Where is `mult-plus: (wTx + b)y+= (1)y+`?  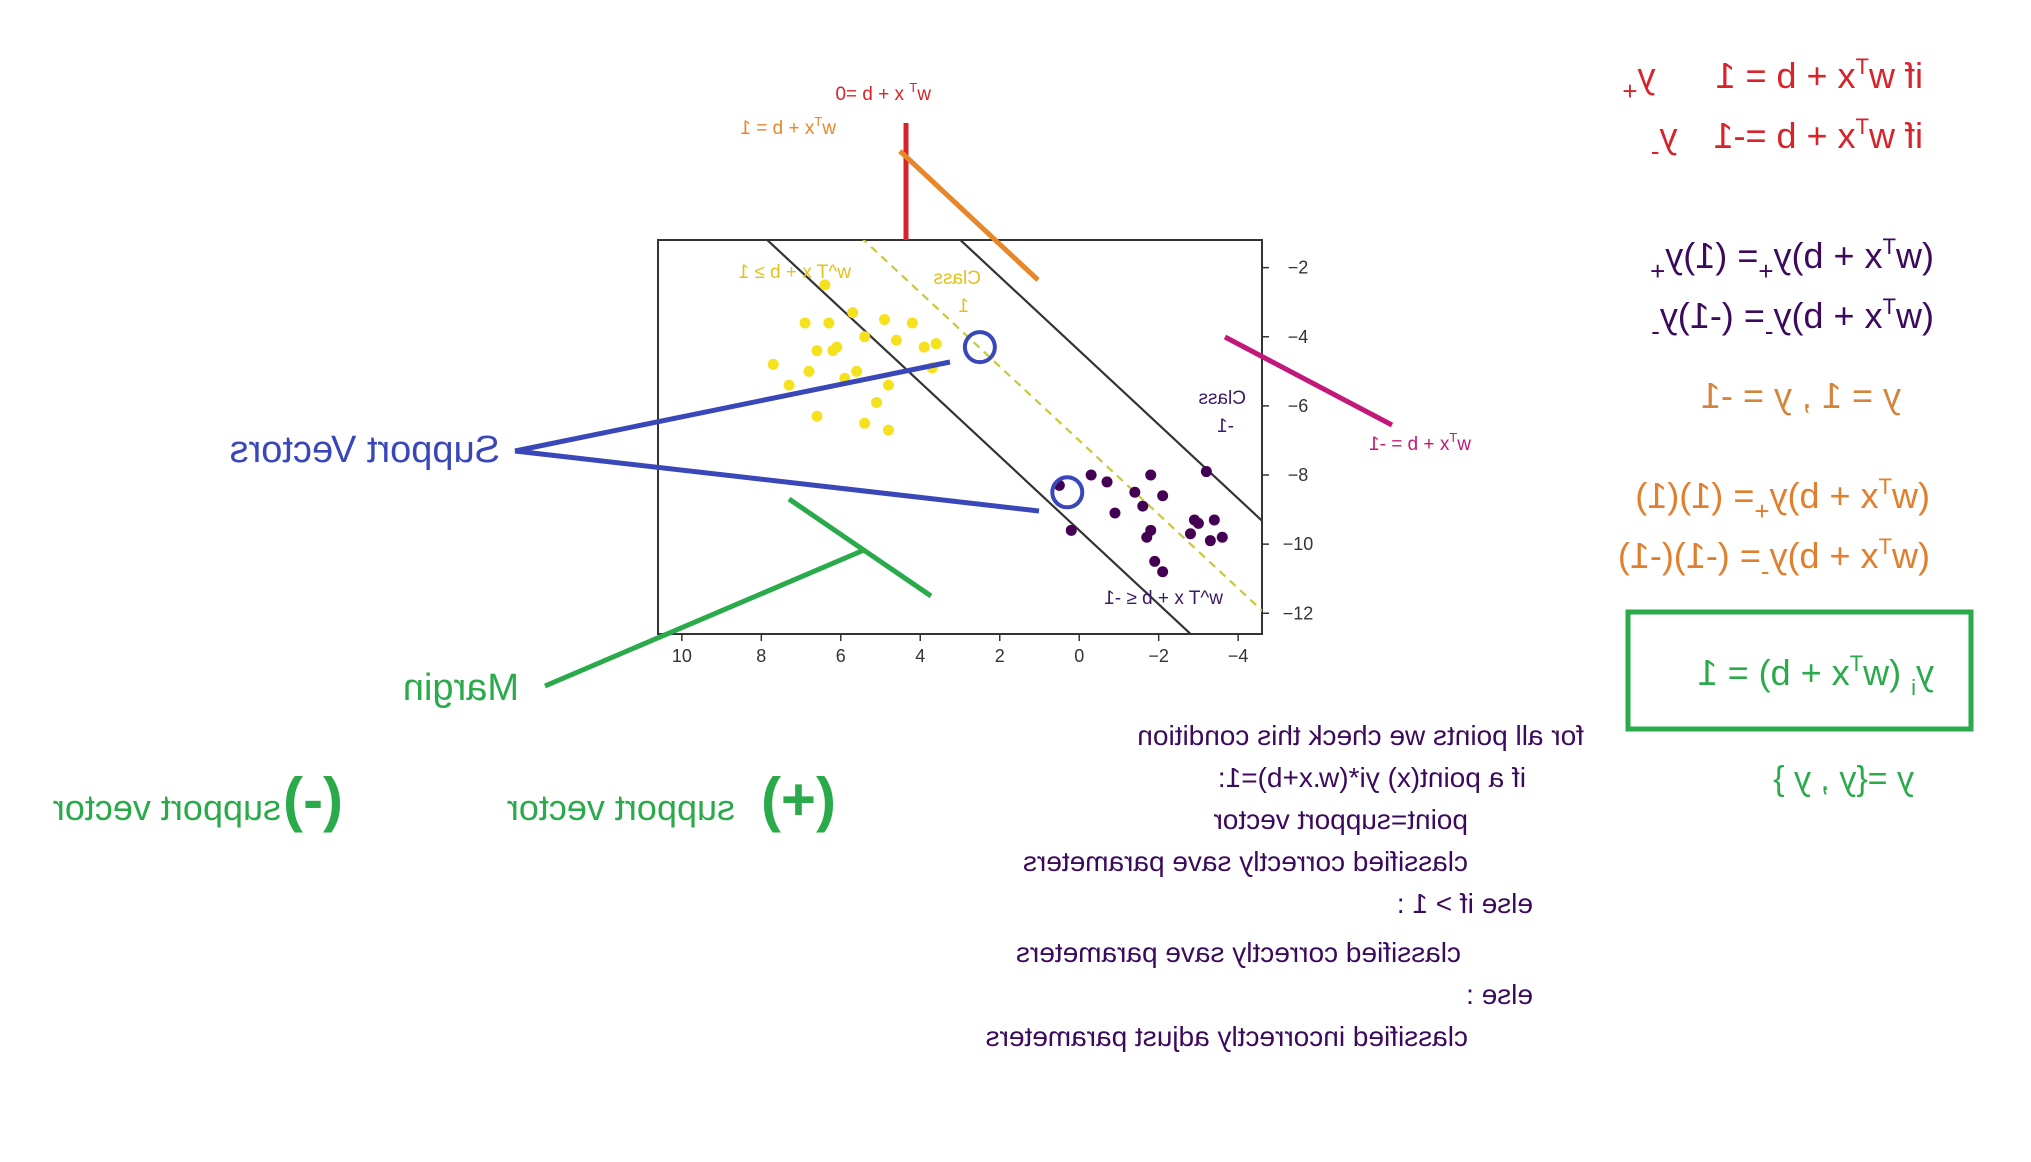
mult-plus: (wTx + b)y+= (1)y+ is located at coordinates (1792, 260).